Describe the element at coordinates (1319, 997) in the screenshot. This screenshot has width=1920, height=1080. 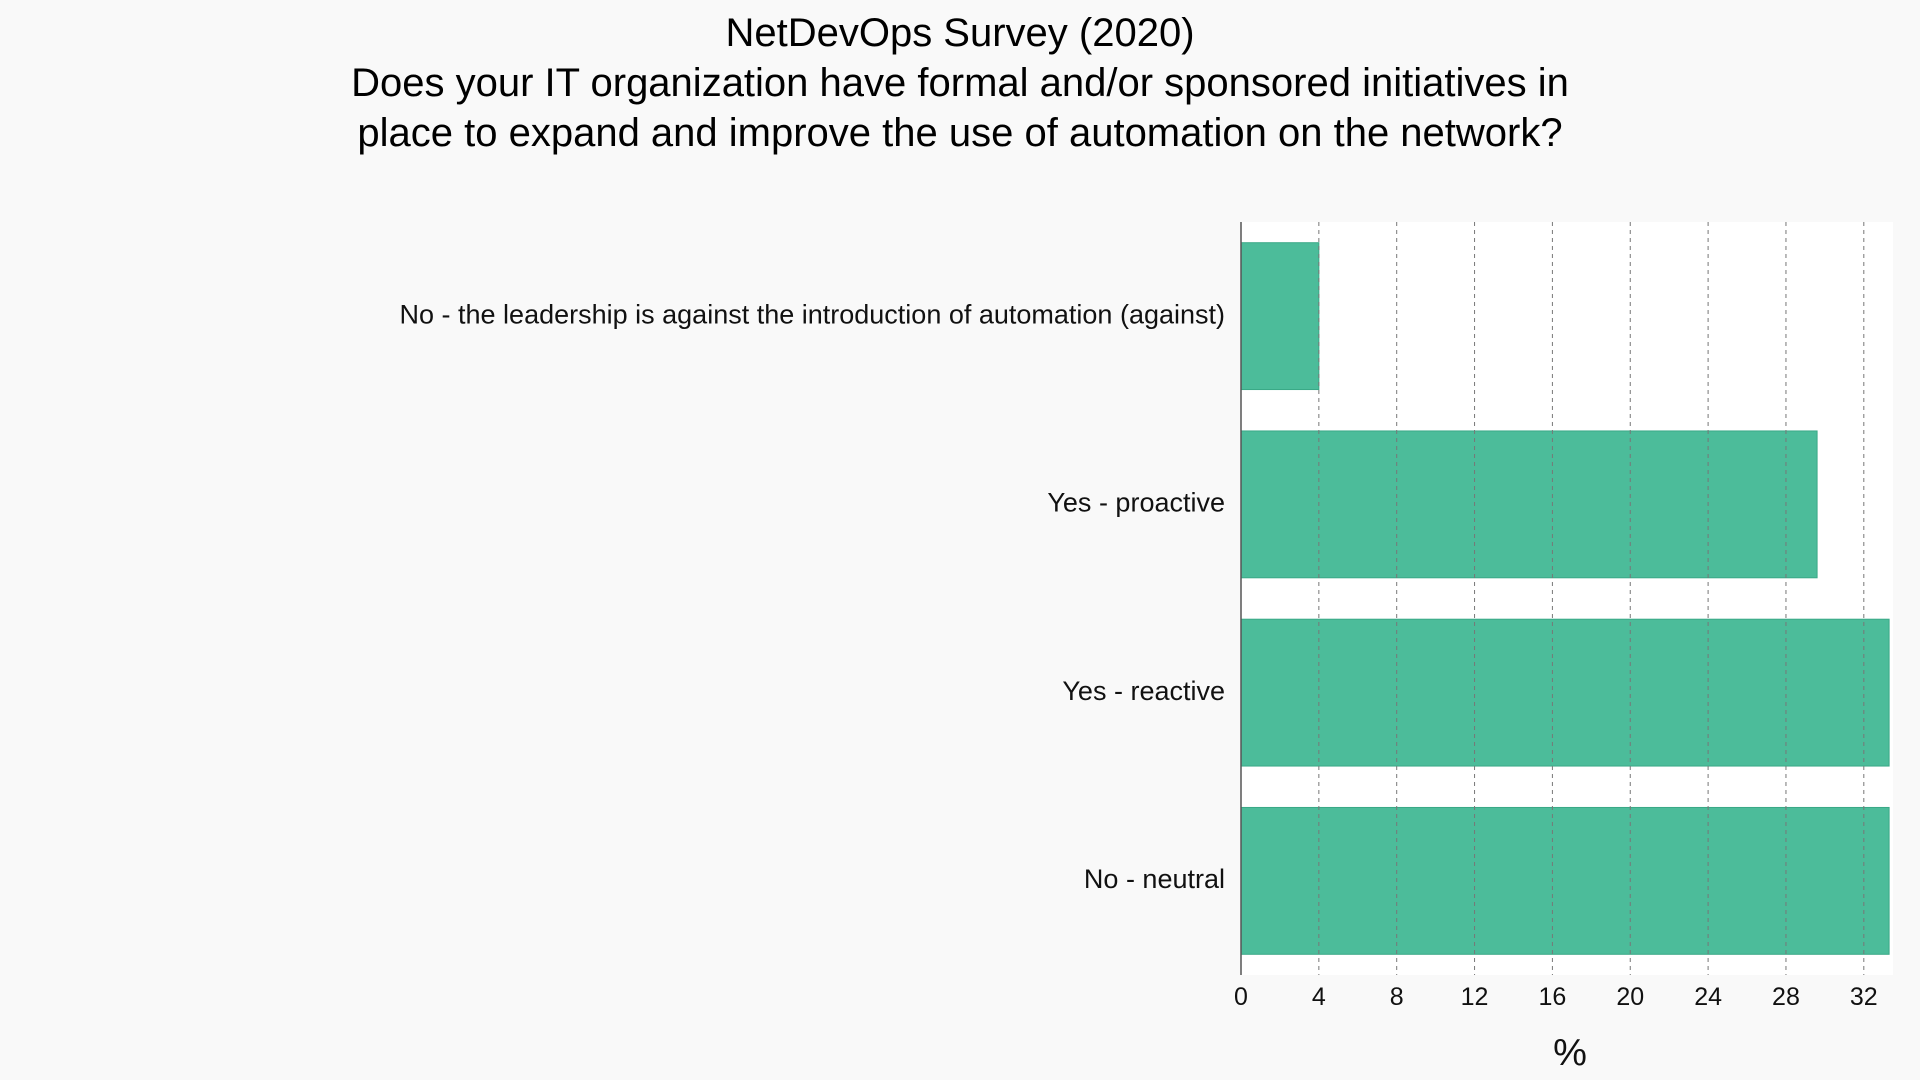
I see `x-tick-label-1: 4` at that location.